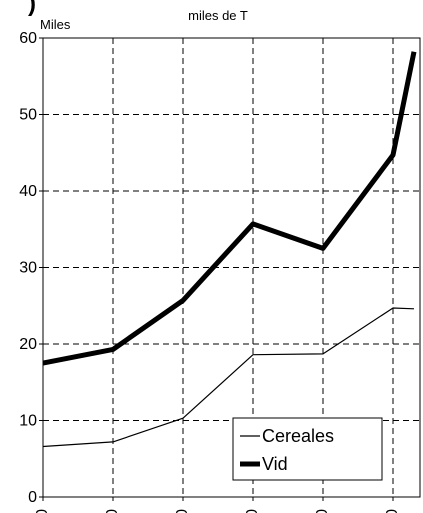 The image size is (423, 513). Describe the element at coordinates (28, 115) in the screenshot. I see `y-tick-label: 50` at that location.